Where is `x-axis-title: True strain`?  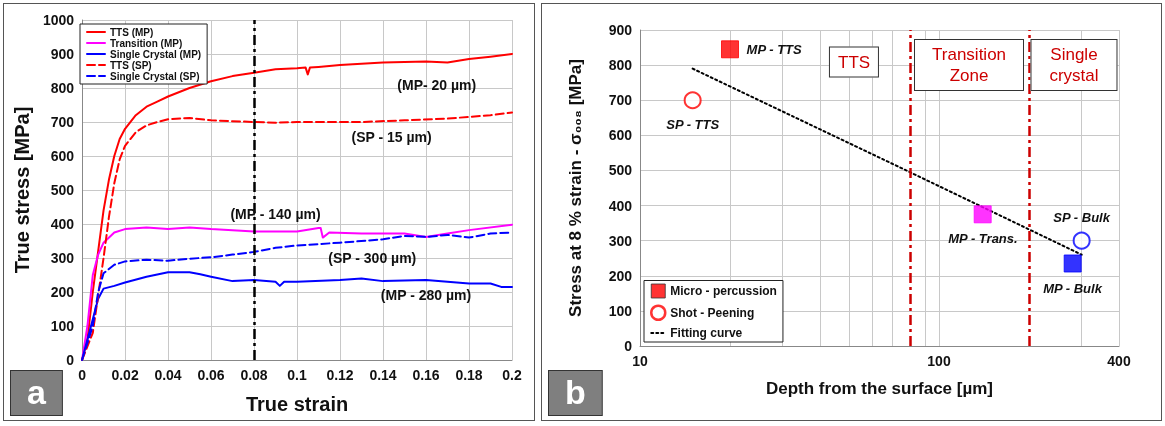 x-axis-title: True strain is located at coordinates (297, 404).